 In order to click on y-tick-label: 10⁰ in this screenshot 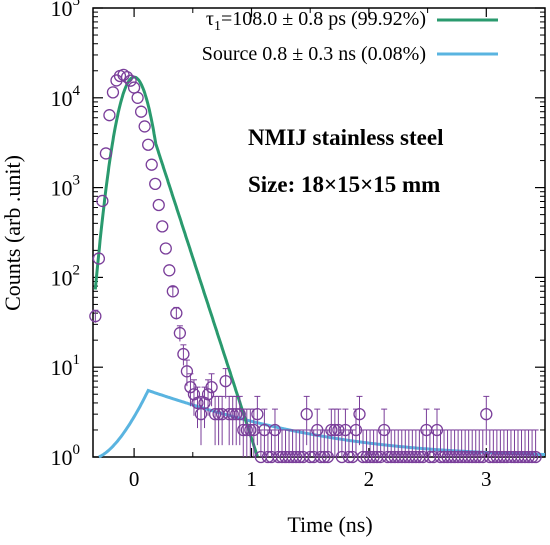, I will do `click(66, 456)`.